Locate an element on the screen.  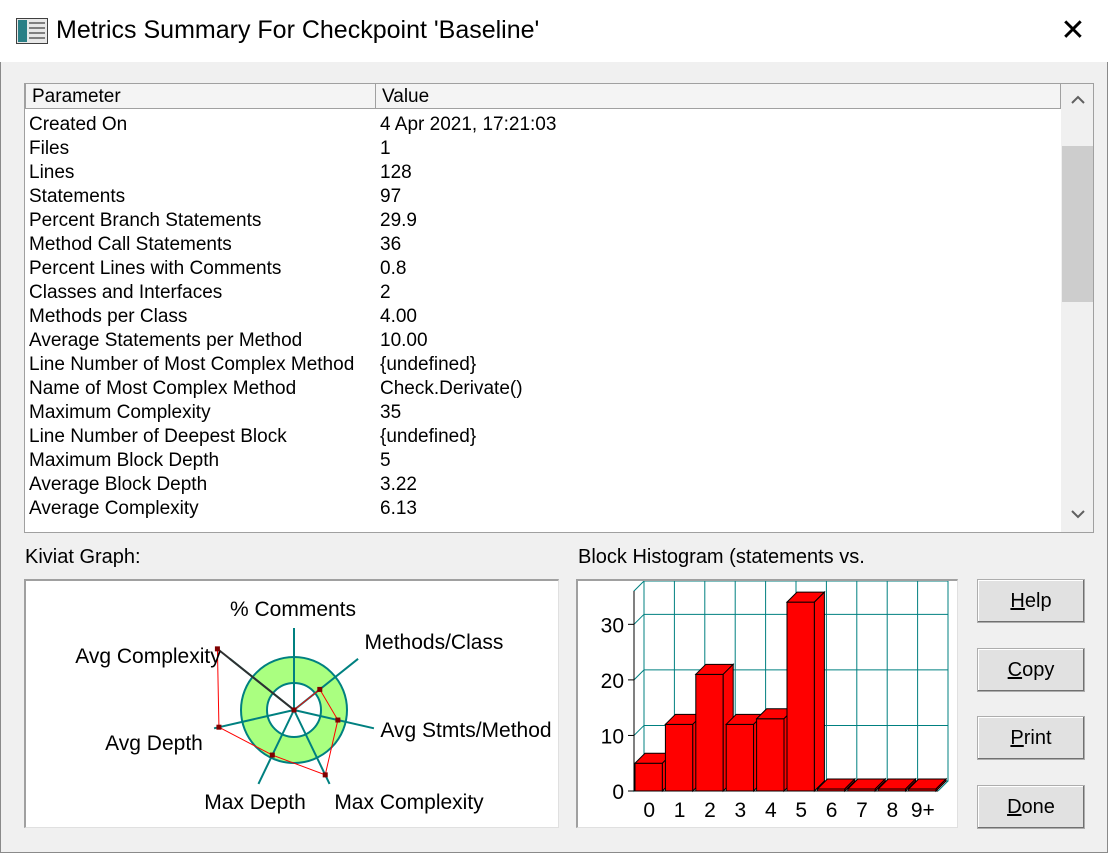
scrollbar-thumb is located at coordinates (1077, 224).